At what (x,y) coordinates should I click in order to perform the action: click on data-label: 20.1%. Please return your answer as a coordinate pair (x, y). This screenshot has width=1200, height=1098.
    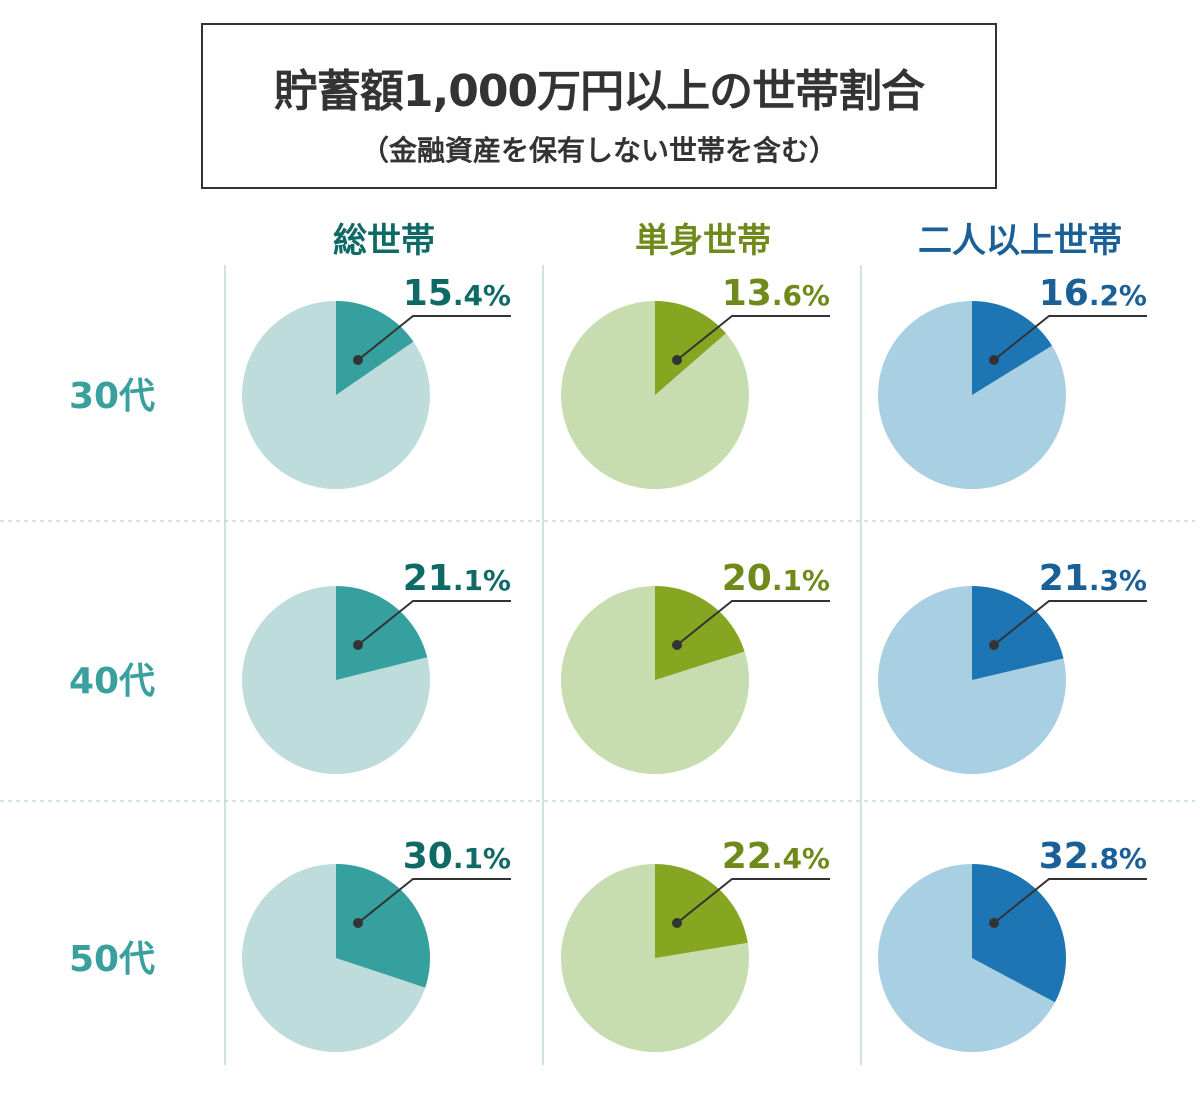
    Looking at the image, I should click on (776, 578).